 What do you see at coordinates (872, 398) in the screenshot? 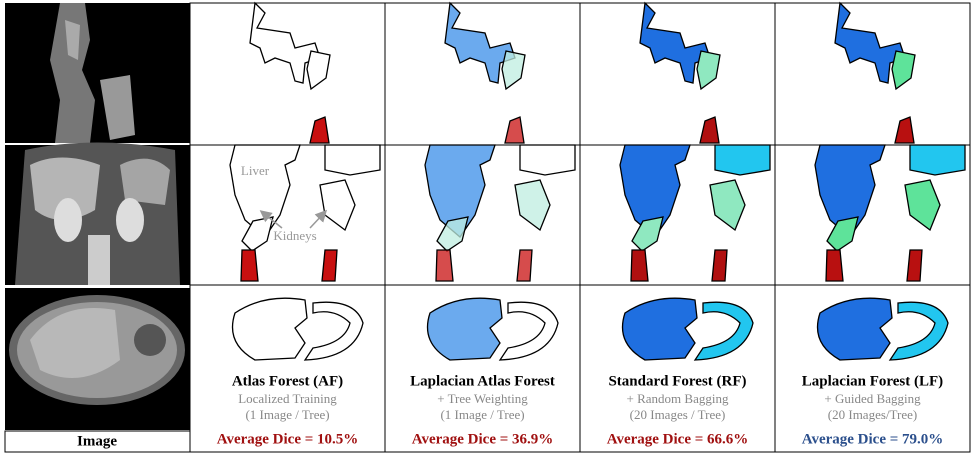
I see `method-detail: + Guided Bagging` at bounding box center [872, 398].